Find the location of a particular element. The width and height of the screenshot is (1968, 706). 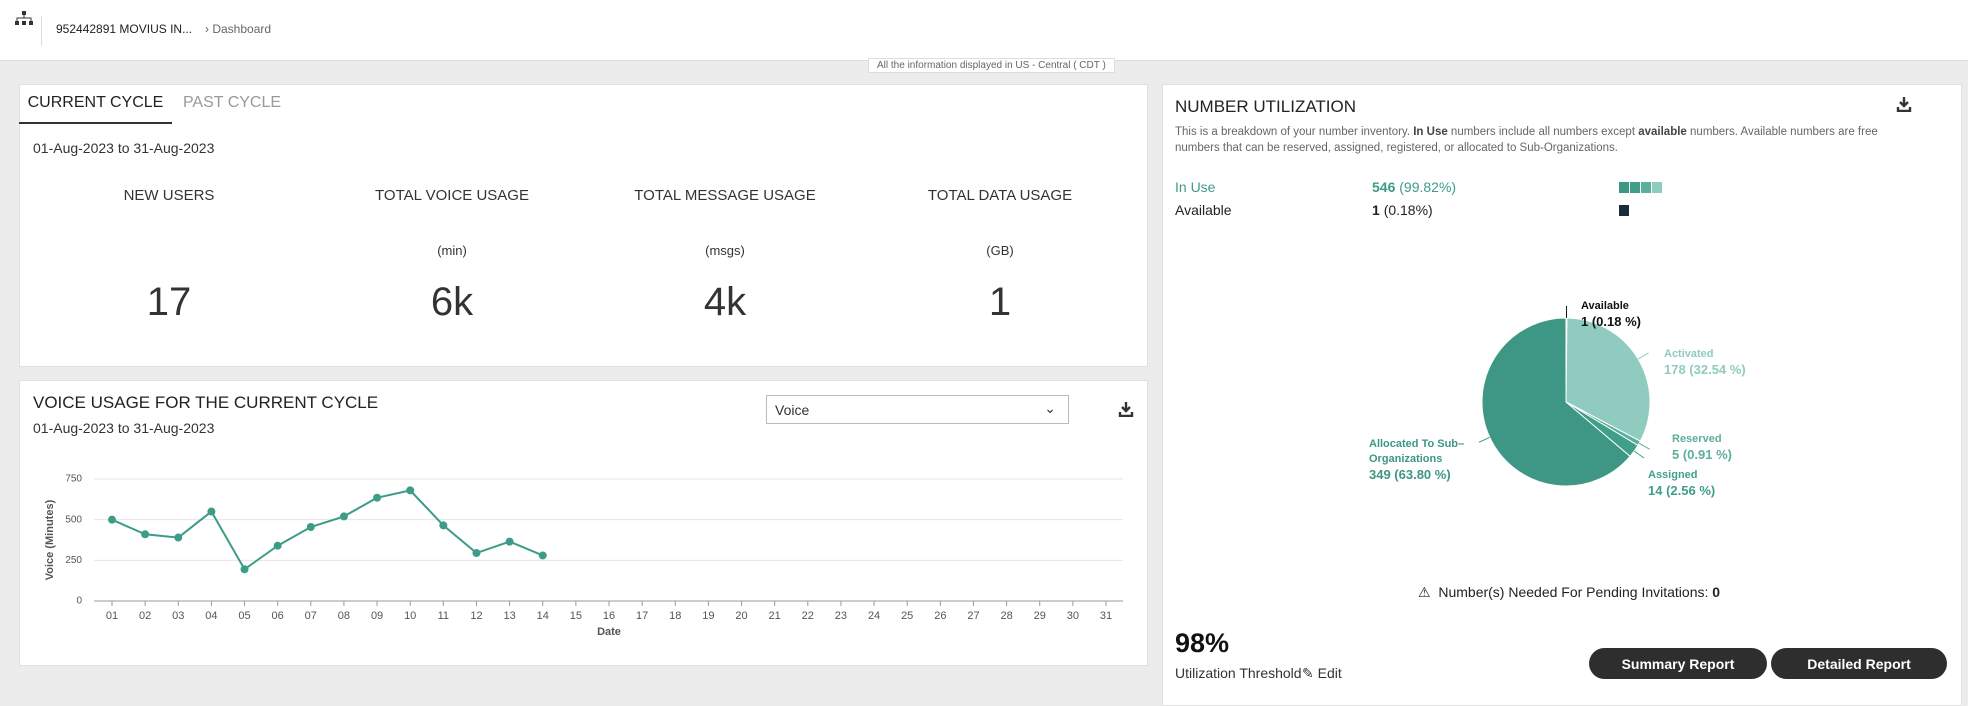

tab: PAST CYCLE is located at coordinates (232, 103).